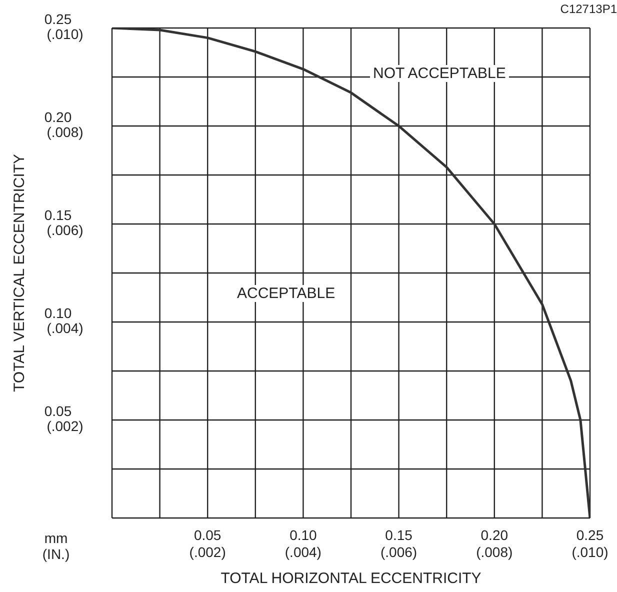  What do you see at coordinates (65, 328) in the screenshot?
I see `y2-tick-label: (.004)` at bounding box center [65, 328].